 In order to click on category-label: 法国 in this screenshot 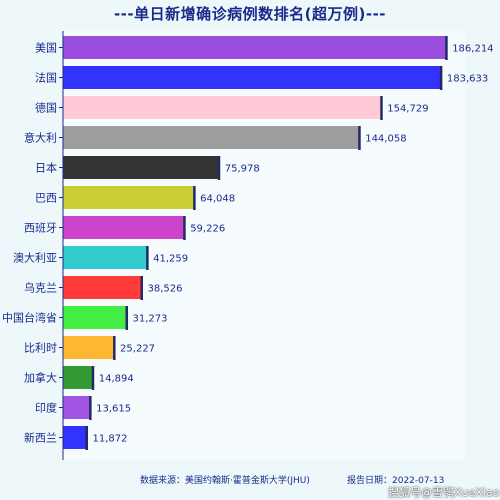, I will do `click(46, 78)`.